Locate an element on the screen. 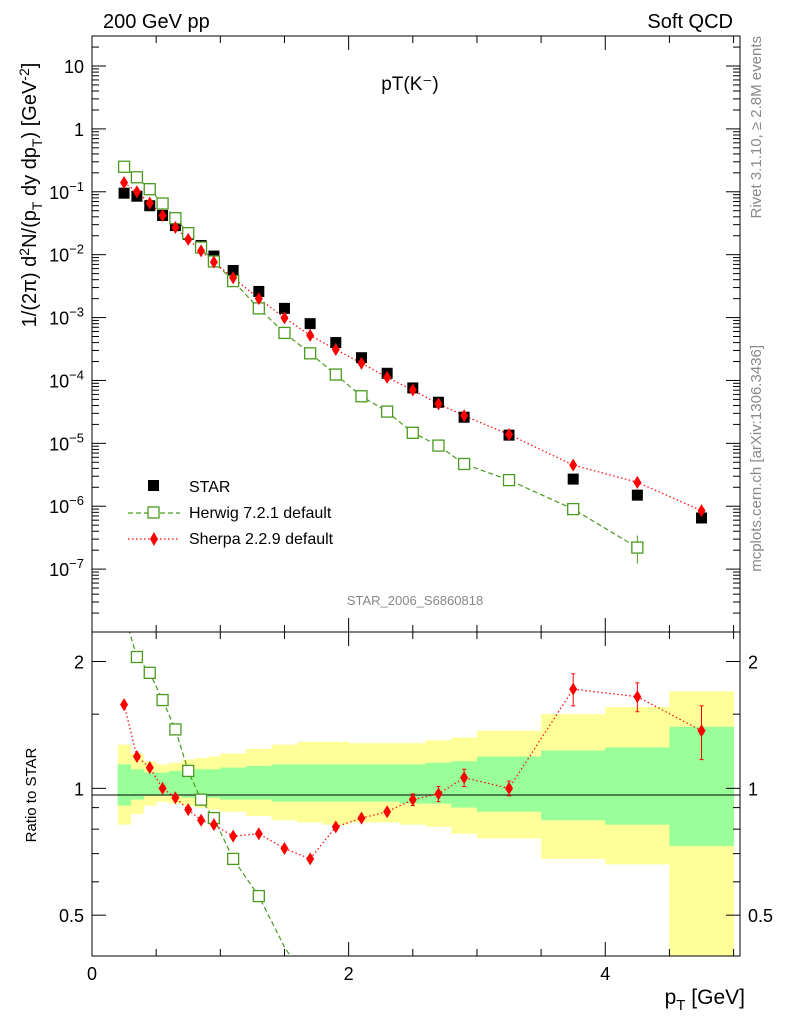 The height and width of the screenshot is (1024, 786). ratio-ytick-label-right: 0.5 is located at coordinates (760, 916).